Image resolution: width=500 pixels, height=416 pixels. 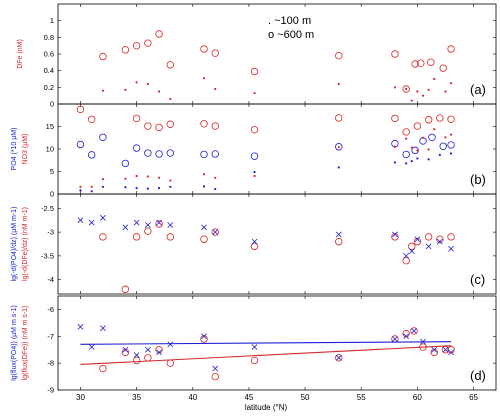 I want to click on x-tick-label: 55, so click(x=361, y=397).